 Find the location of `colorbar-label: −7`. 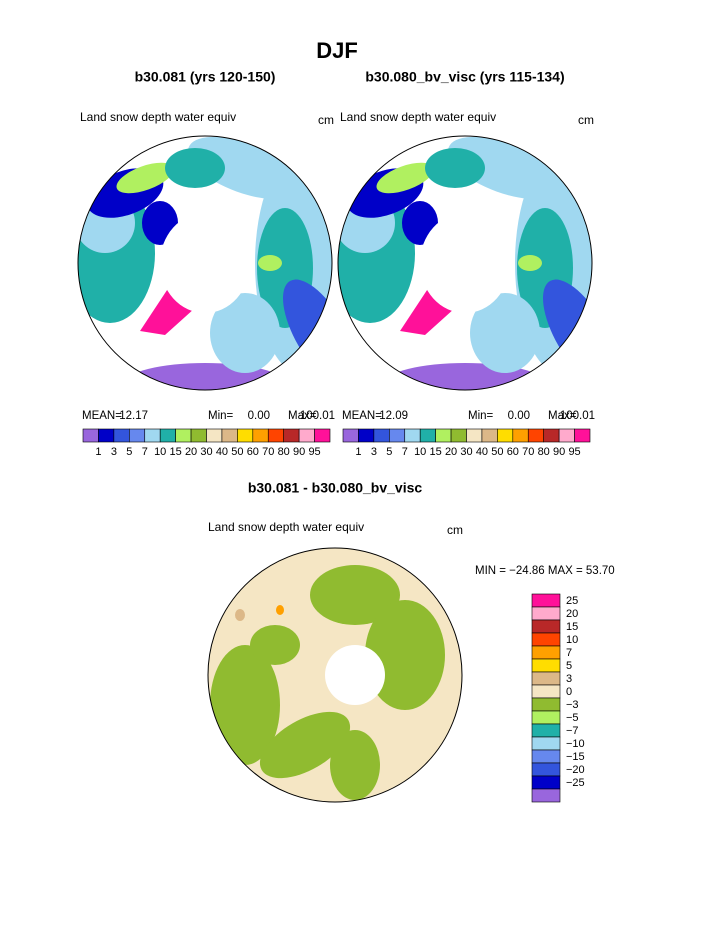

colorbar-label: −7 is located at coordinates (572, 731).